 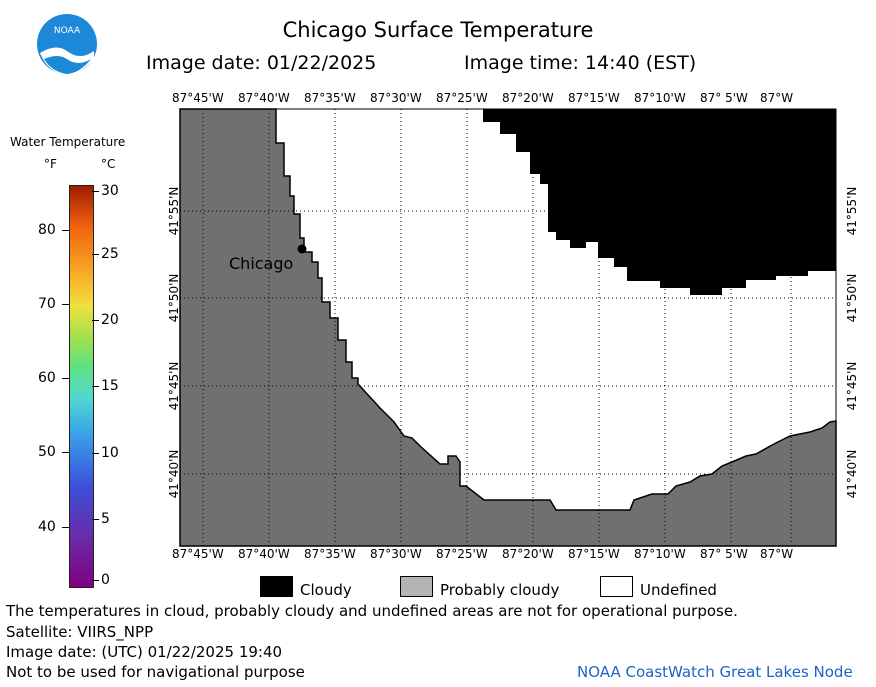 What do you see at coordinates (330, 98) in the screenshot?
I see `top-longitude-label: 87°35'W` at bounding box center [330, 98].